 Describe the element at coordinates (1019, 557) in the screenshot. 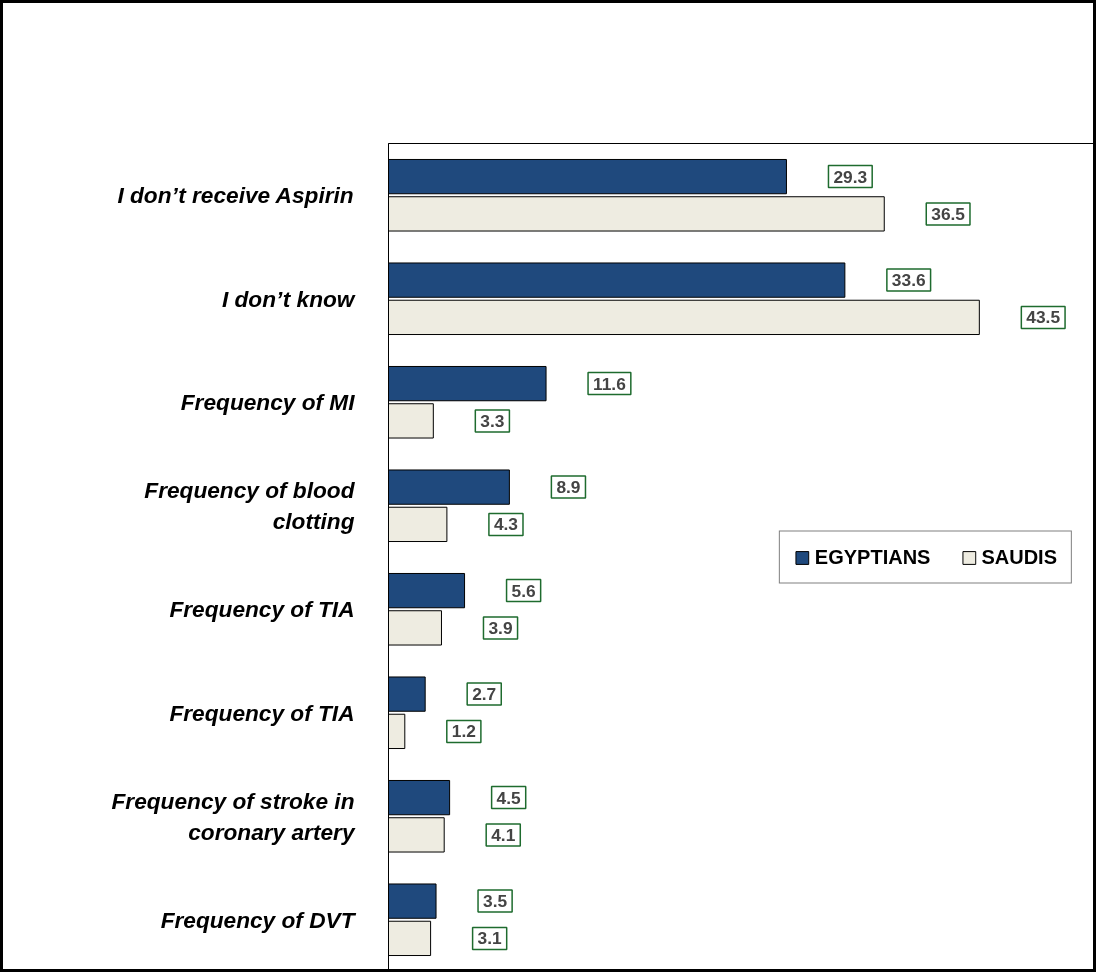

I see `legend-label: SAUDIS` at that location.